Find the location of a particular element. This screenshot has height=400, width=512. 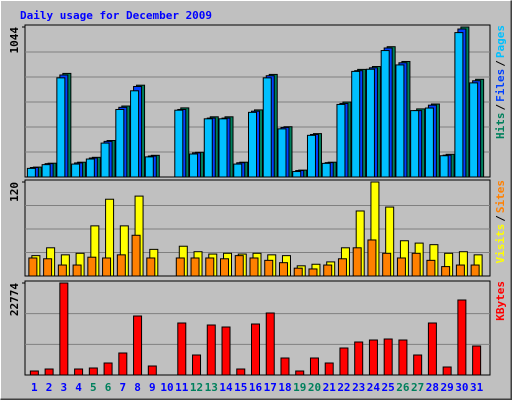

chart-title: Daily usage for December 2009 is located at coordinates (116, 15).